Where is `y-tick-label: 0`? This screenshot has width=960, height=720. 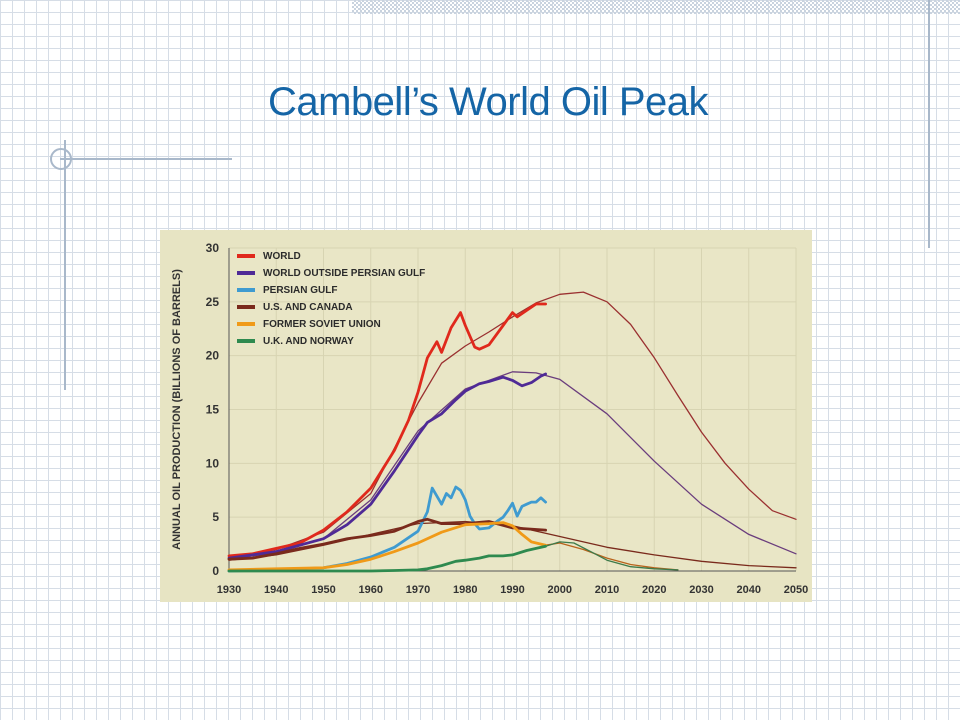
y-tick-label: 0 is located at coordinates (215, 571).